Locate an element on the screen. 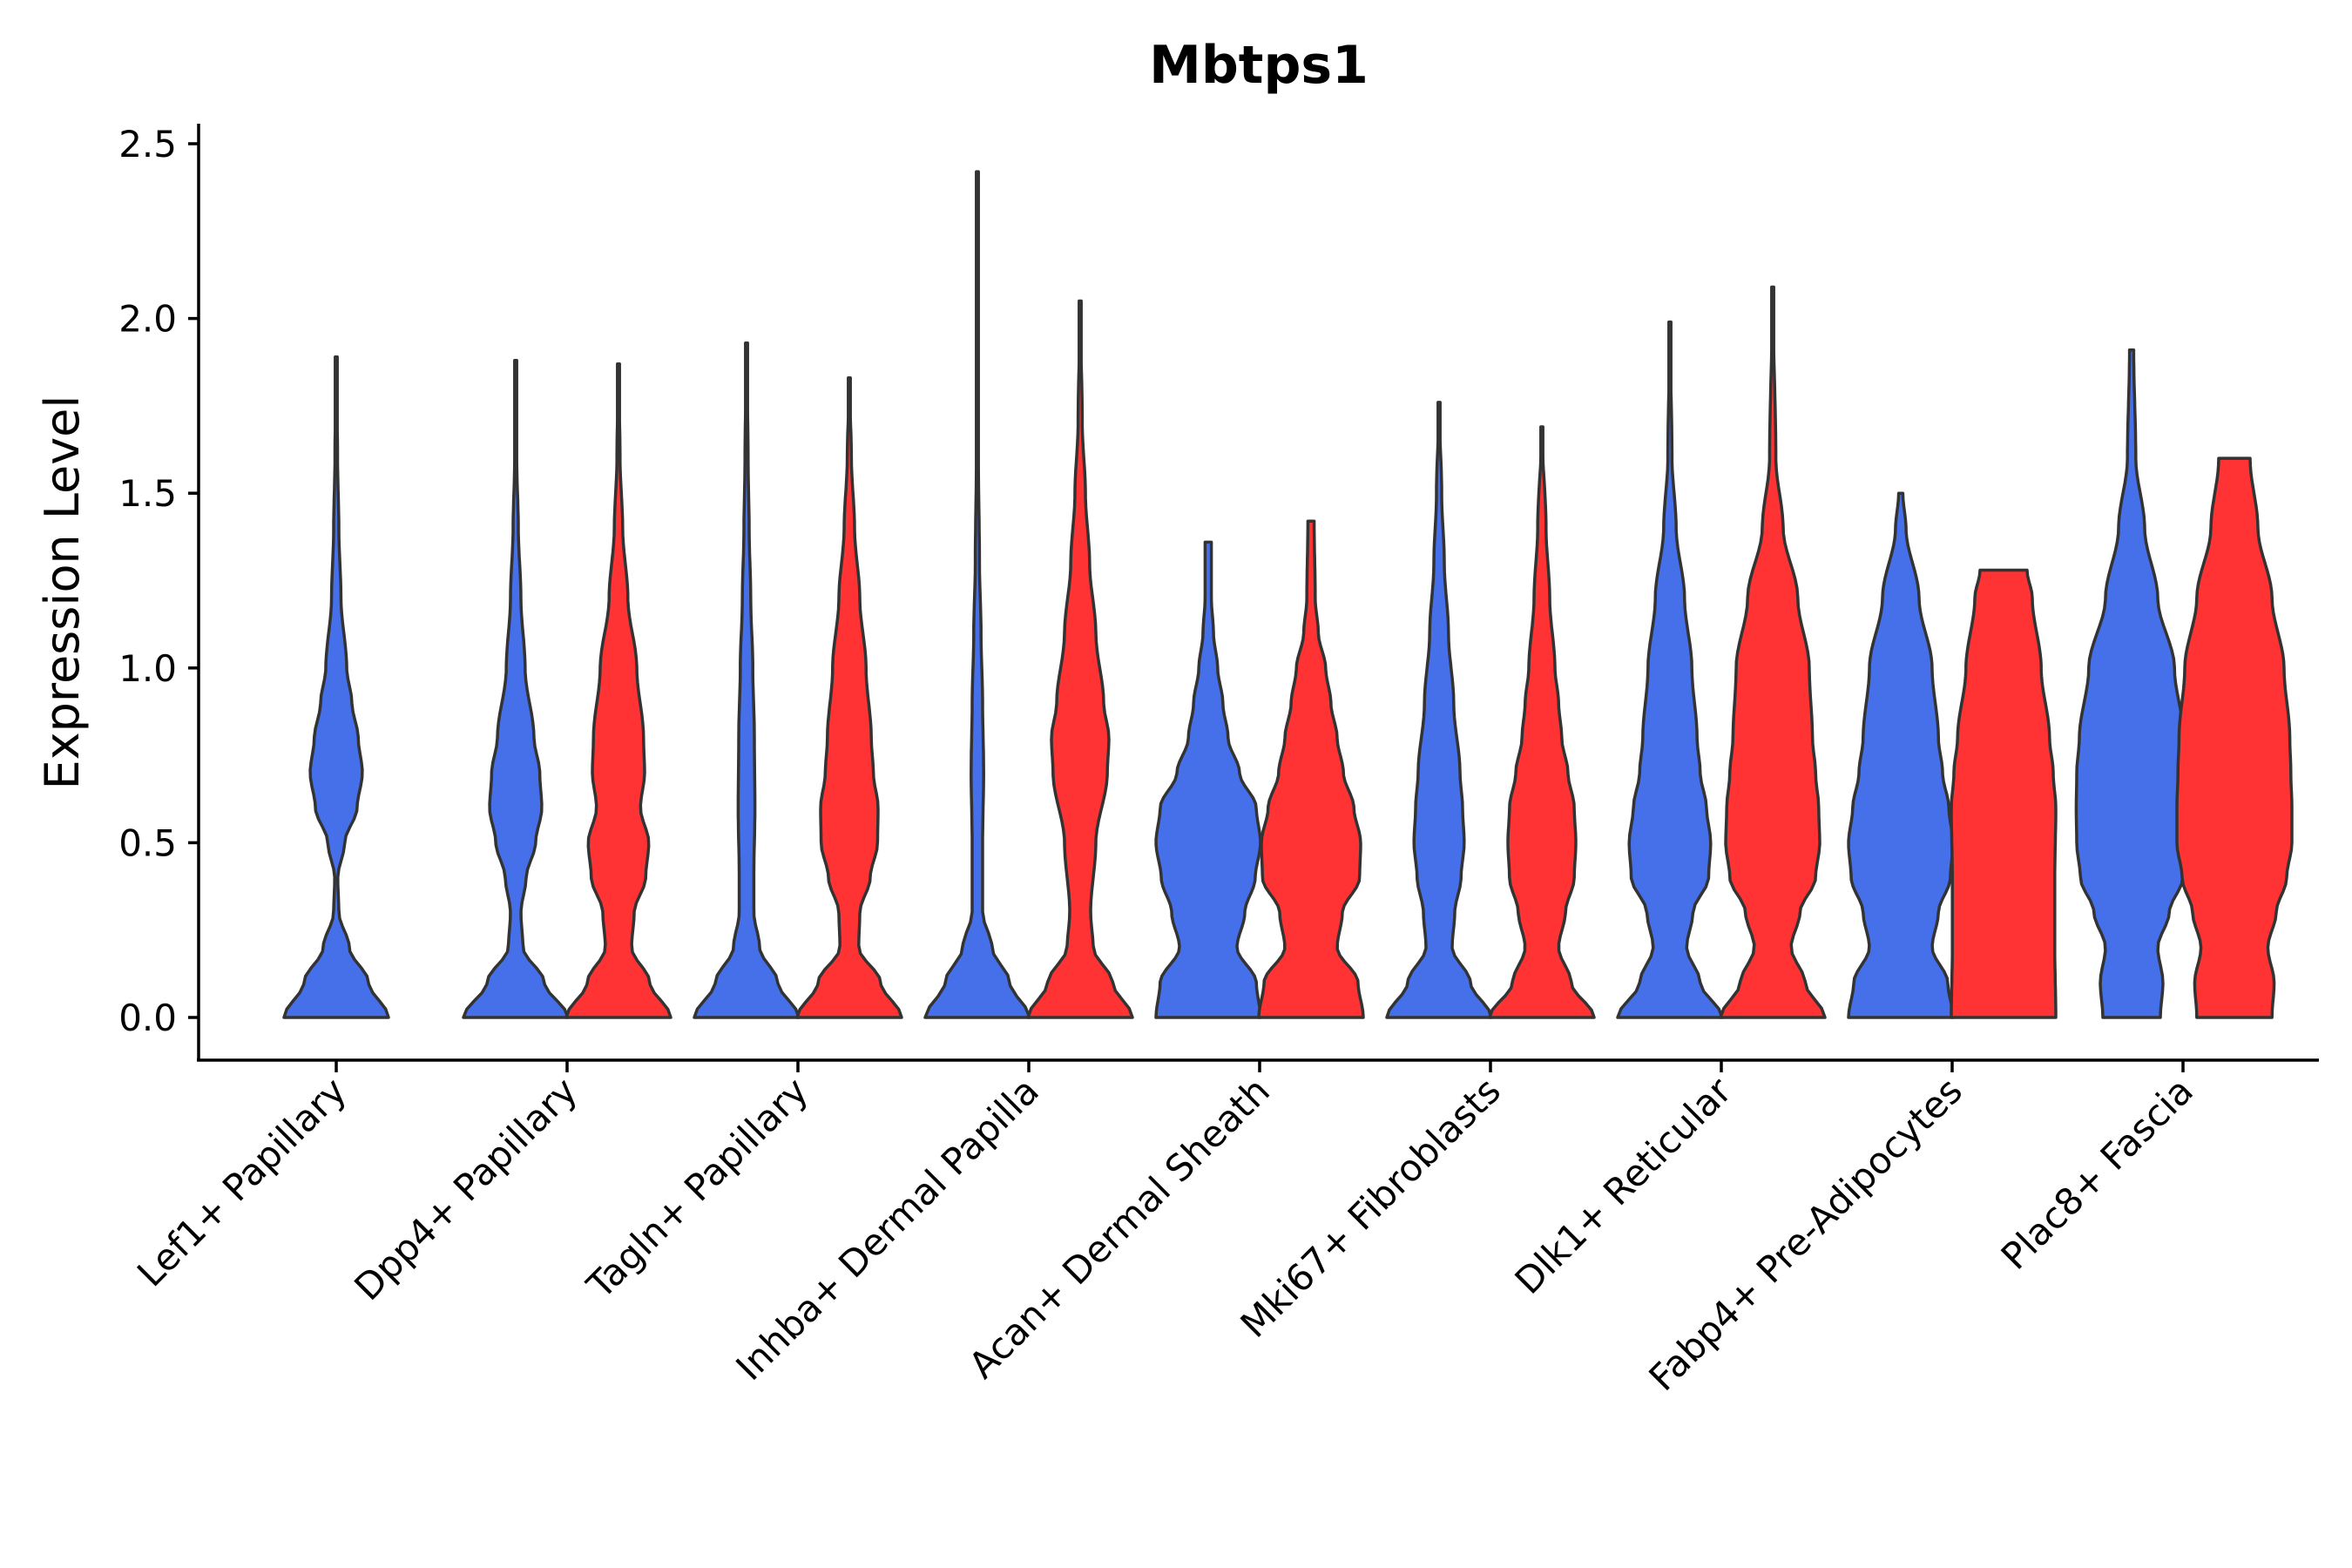 This screenshot has width=2352, height=1568. violin-plac8-fascia-red is located at coordinates (2234, 737).